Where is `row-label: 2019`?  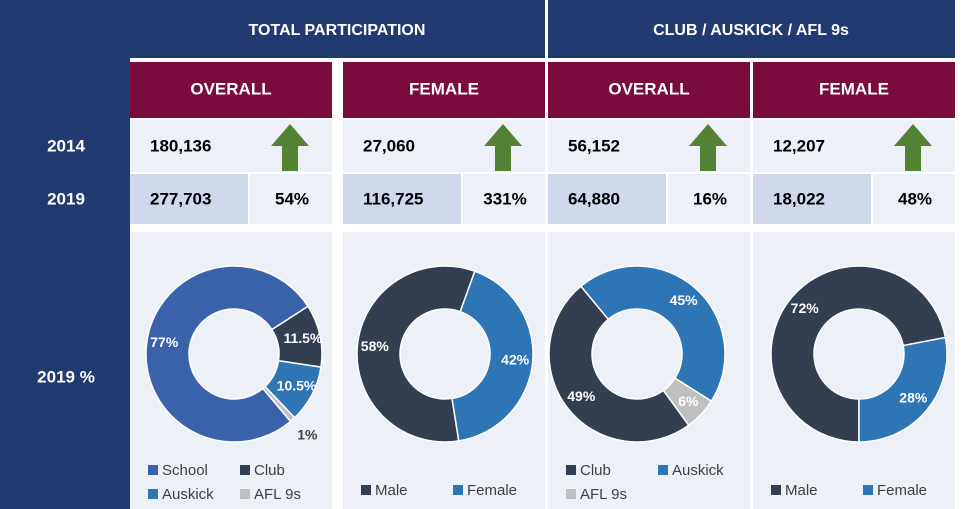 row-label: 2019 is located at coordinates (66, 198).